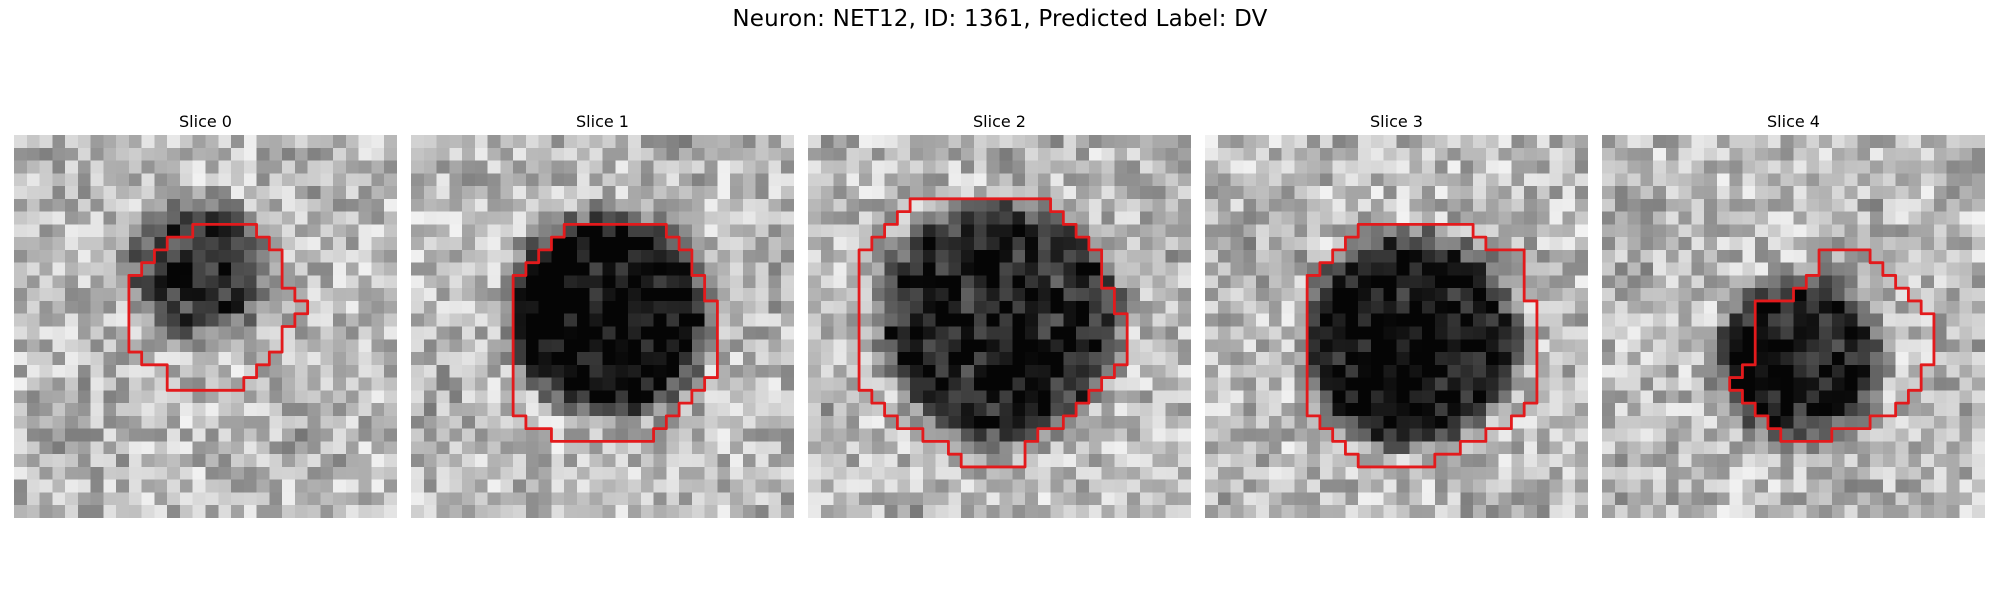 This screenshot has height=600, width=2000. I want to click on slice-panel-2: Slice 2, so click(999, 314).